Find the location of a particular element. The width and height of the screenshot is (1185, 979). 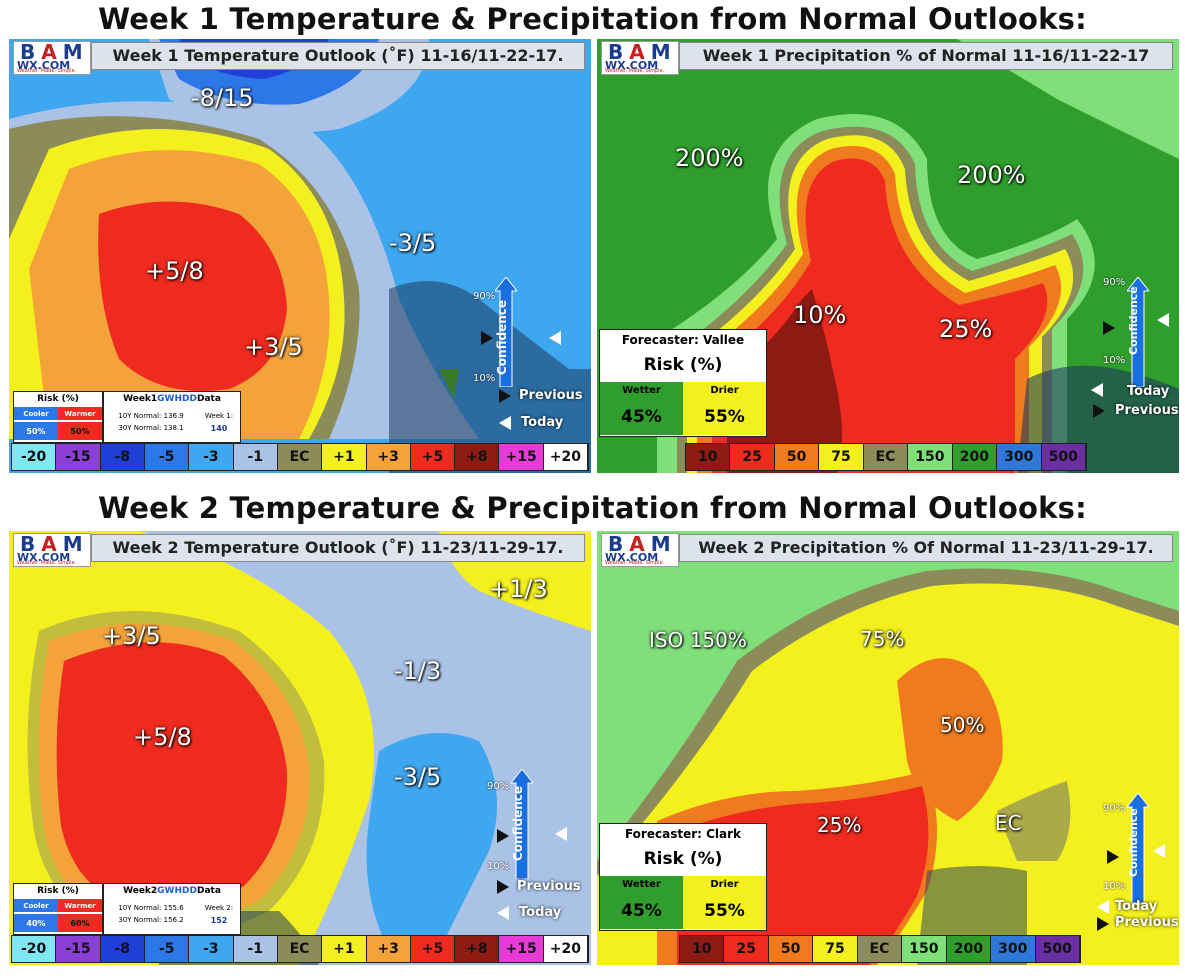

gwhdd-normal10: 10Y Normal: 136.9 is located at coordinates (151, 416).